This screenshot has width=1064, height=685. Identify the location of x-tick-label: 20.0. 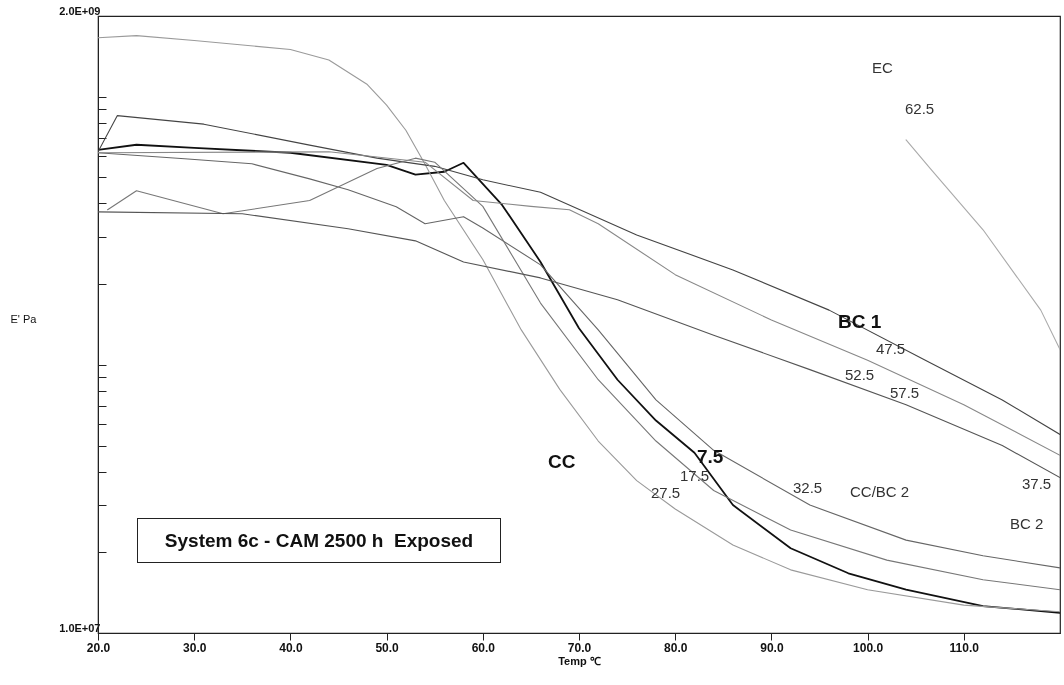
(98, 647).